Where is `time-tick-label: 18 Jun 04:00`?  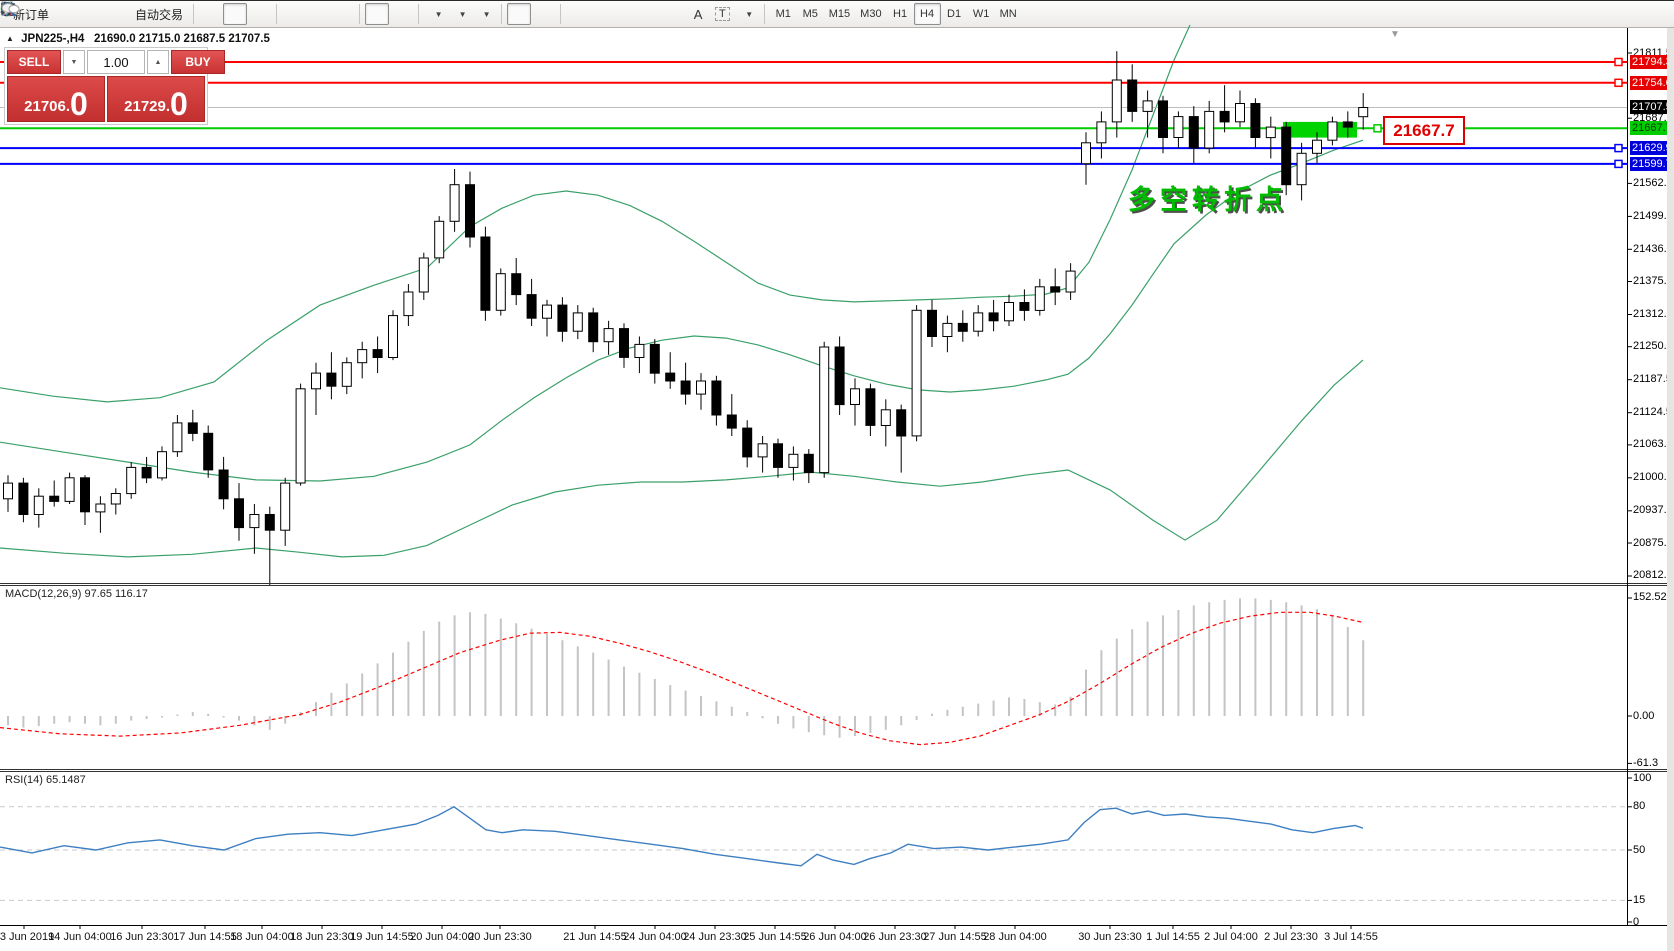 time-tick-label: 18 Jun 04:00 is located at coordinates (262, 937).